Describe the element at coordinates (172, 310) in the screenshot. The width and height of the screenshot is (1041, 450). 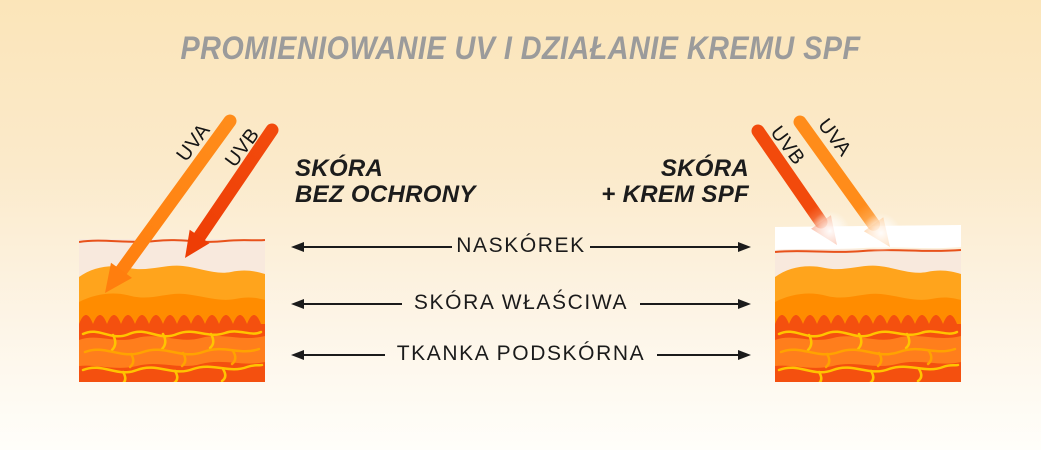
I see `skin-cross-section-unprotected-illustration` at that location.